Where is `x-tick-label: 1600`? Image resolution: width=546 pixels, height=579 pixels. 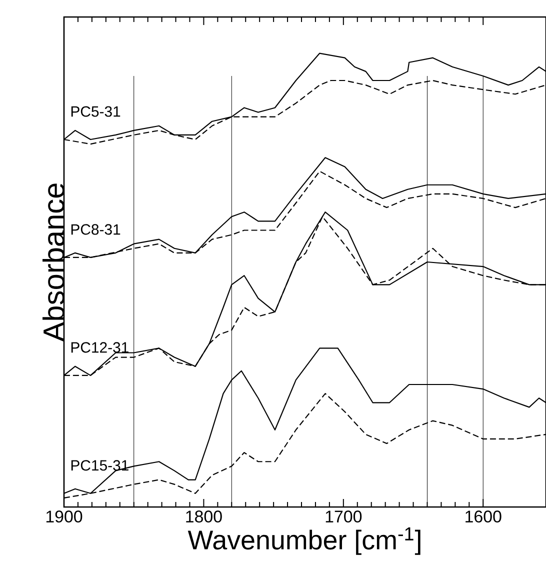
x-tick-label: 1600 is located at coordinates (484, 516).